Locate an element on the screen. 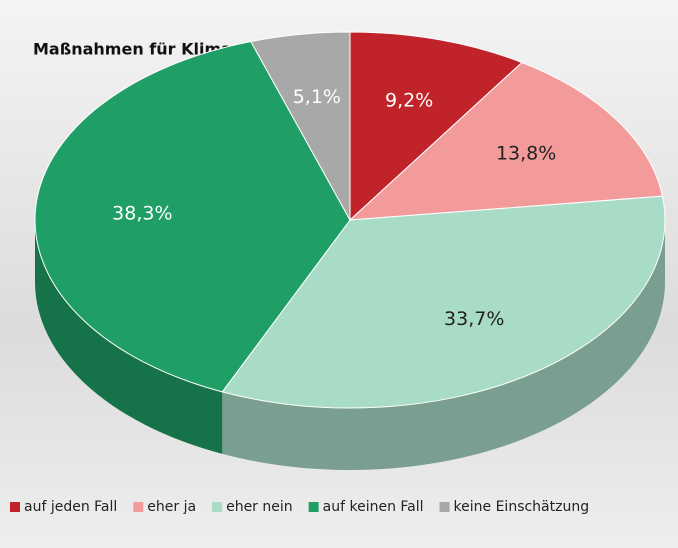 The height and width of the screenshot is (548, 678). legend-label: auf keinen Fall is located at coordinates (373, 507).